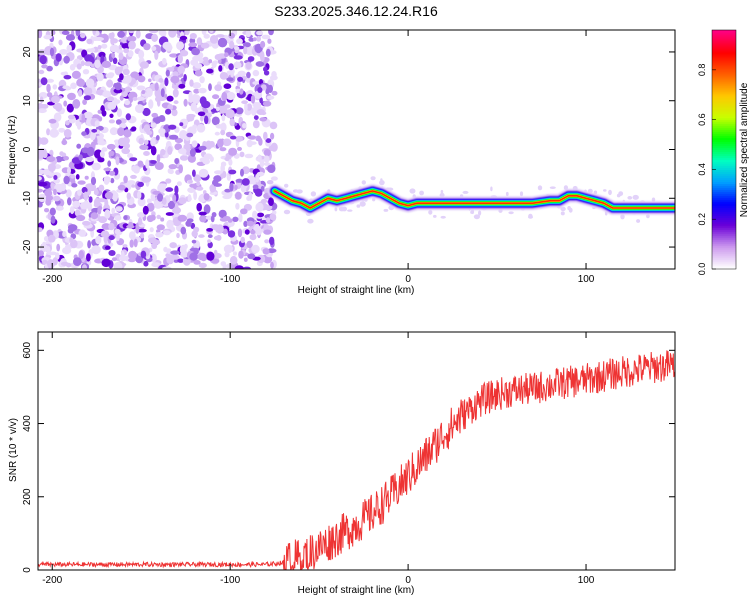  I want to click on y-tick-label: 400, so click(27, 423).